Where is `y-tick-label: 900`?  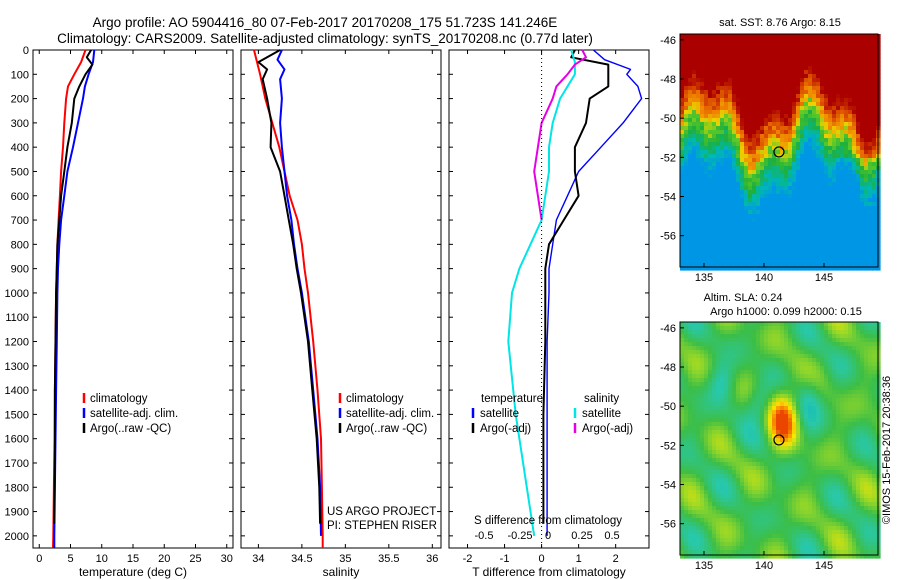 y-tick-label: 900 is located at coordinates (20, 270).